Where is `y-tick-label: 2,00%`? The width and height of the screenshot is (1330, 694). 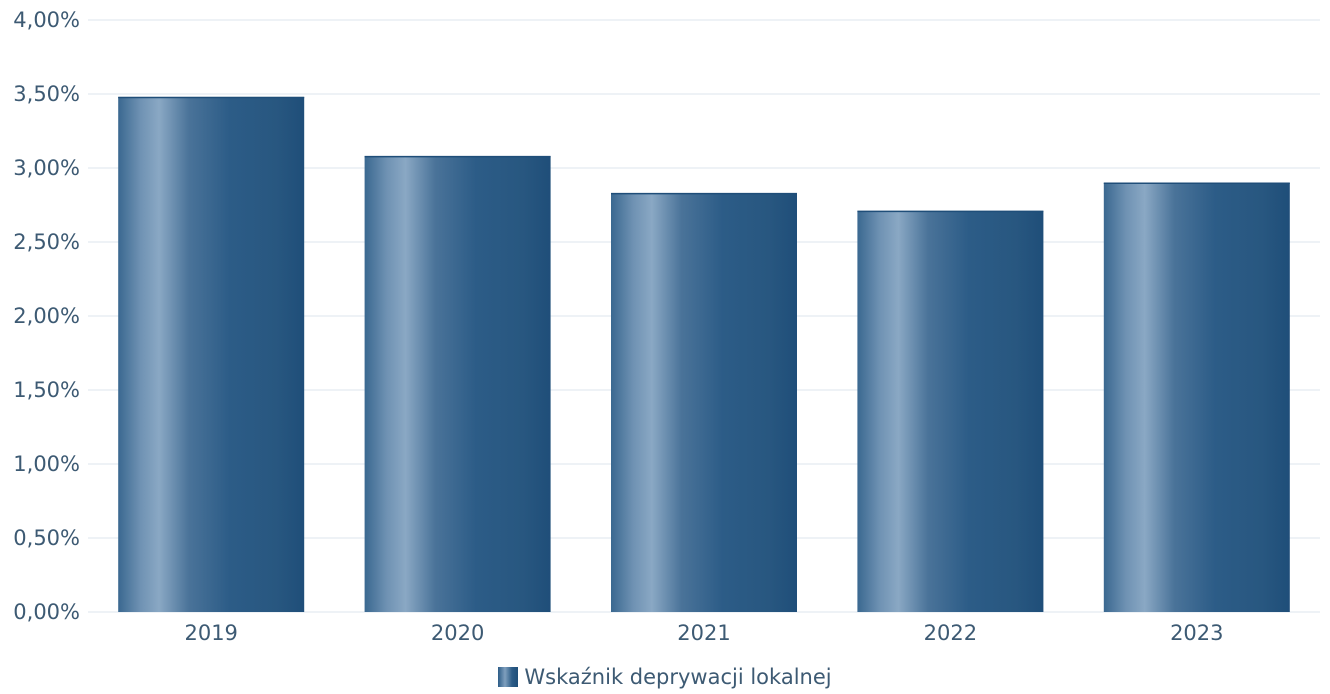 y-tick-label: 2,00% is located at coordinates (46, 316).